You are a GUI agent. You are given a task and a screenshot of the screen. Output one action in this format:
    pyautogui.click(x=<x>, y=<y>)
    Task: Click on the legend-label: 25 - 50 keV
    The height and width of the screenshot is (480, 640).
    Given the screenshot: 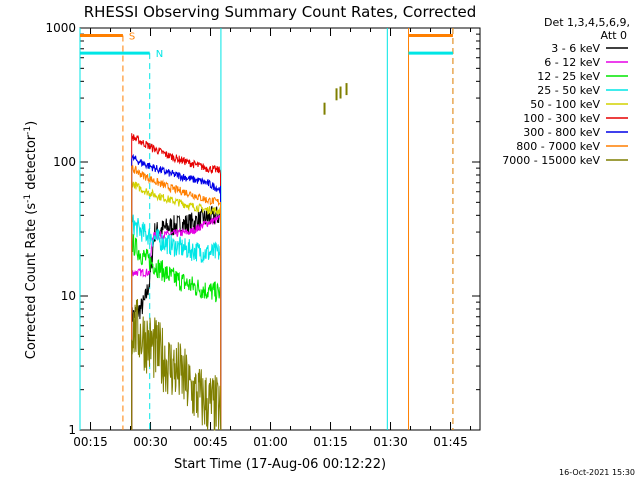 What is the action you would take?
    pyautogui.click(x=568, y=90)
    